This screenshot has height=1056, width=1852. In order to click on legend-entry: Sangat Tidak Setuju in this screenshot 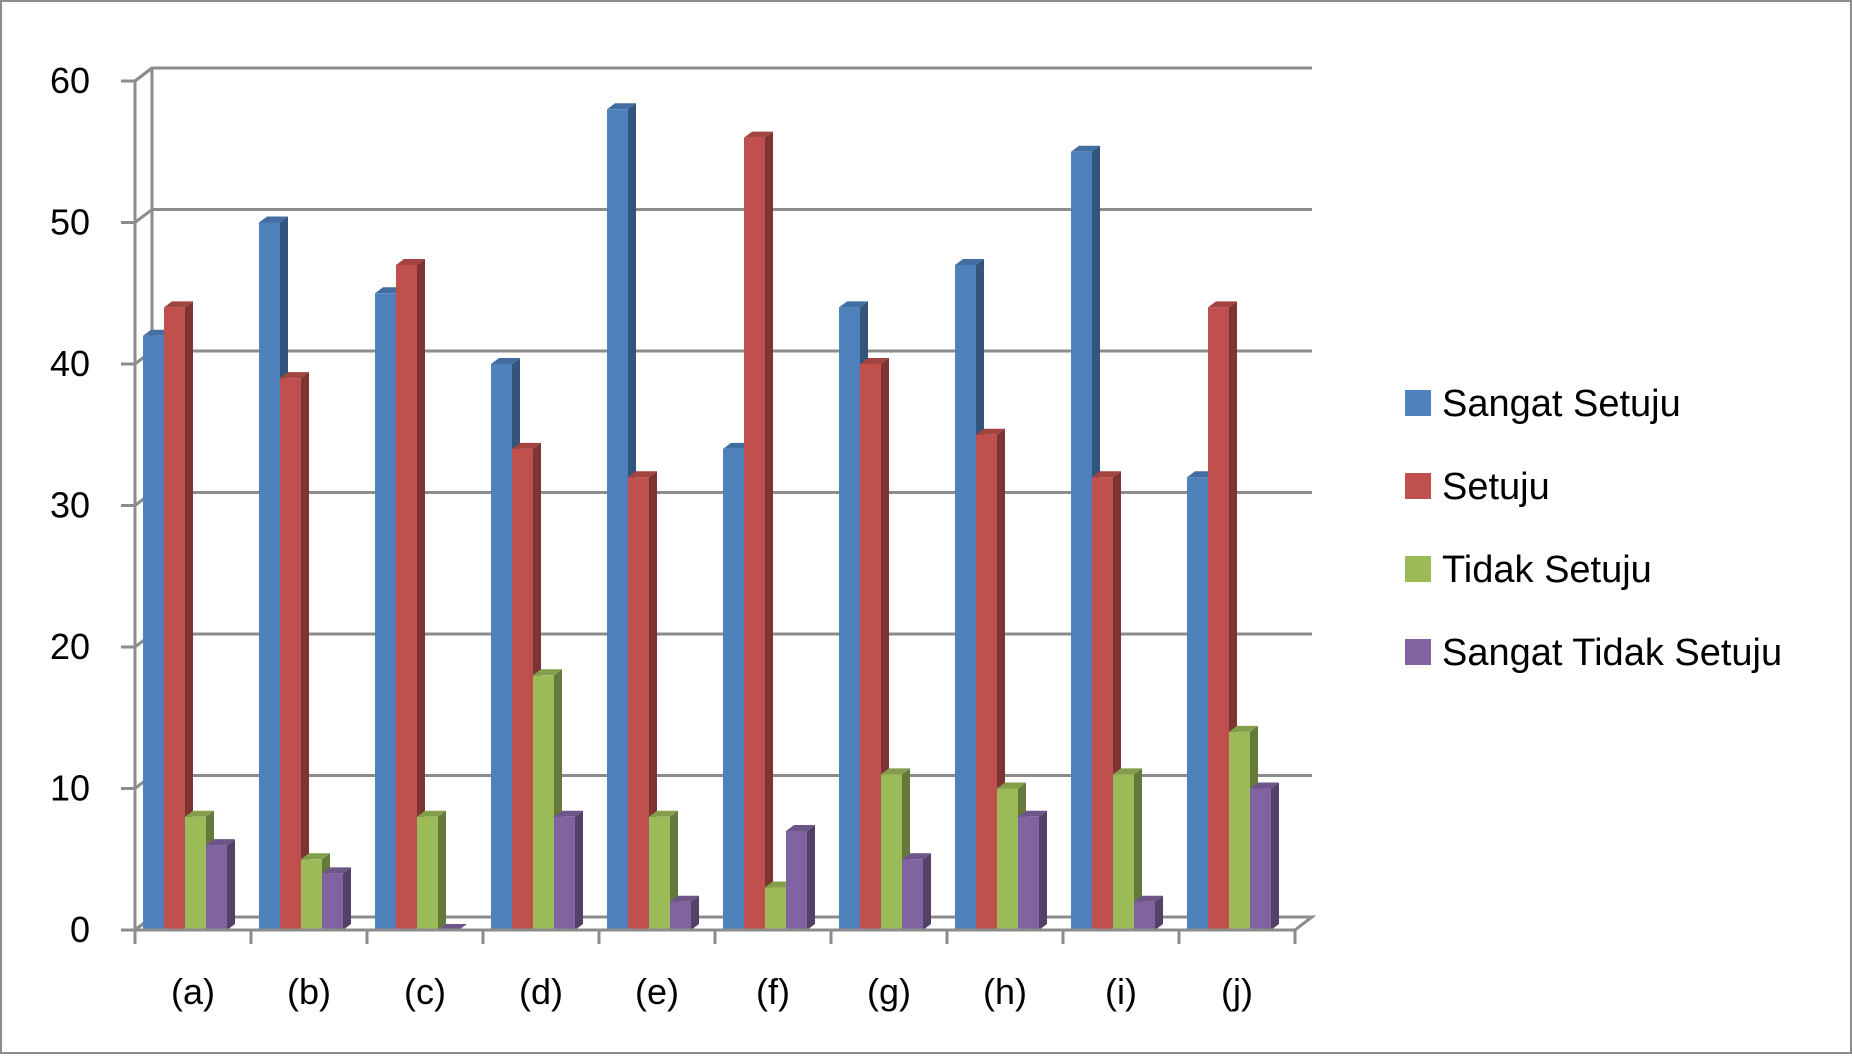, I will do `click(1593, 653)`.